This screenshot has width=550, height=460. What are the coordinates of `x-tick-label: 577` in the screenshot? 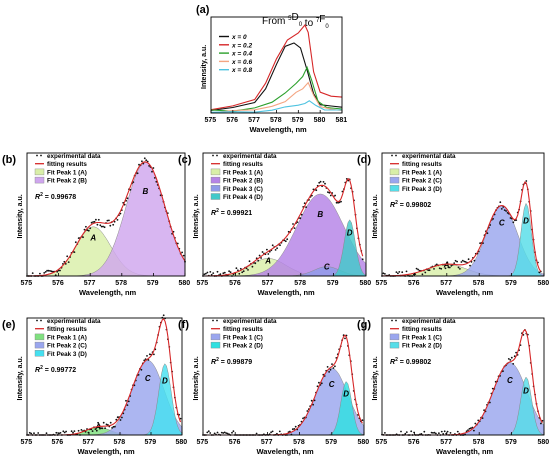 It's located at (89, 442).